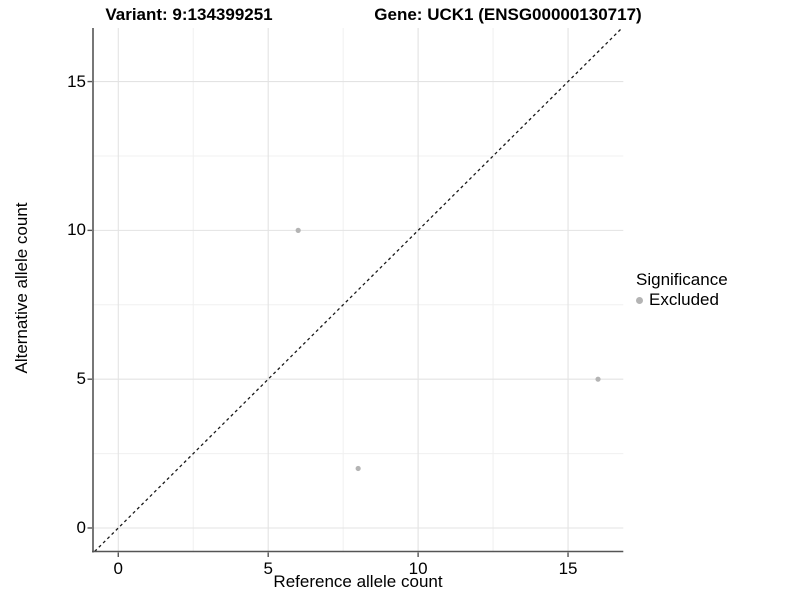 The image size is (800, 600). What do you see at coordinates (189, 14) in the screenshot?
I see `variant-title: Variant: 9:134399251` at bounding box center [189, 14].